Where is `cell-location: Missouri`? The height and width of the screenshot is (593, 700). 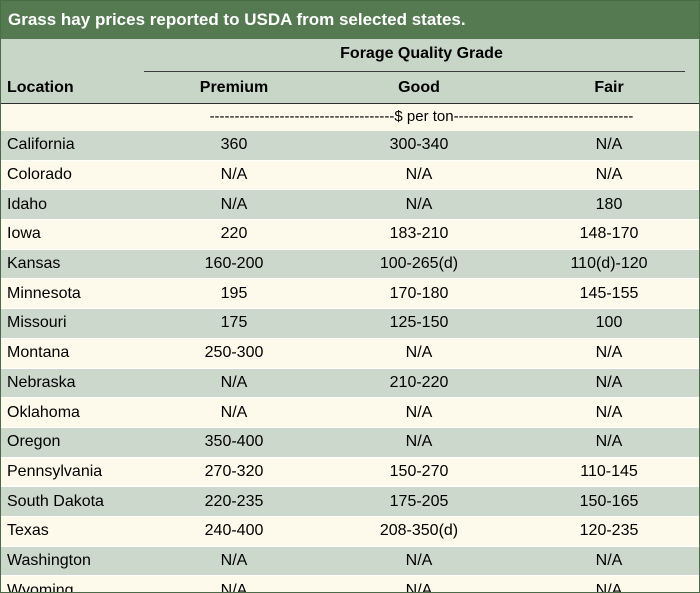
cell-location: Missouri is located at coordinates (75, 323).